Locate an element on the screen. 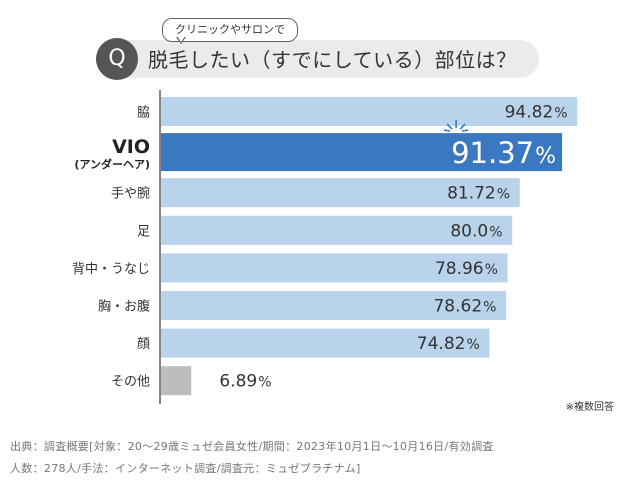  category-label: 顔 is located at coordinates (143, 344).